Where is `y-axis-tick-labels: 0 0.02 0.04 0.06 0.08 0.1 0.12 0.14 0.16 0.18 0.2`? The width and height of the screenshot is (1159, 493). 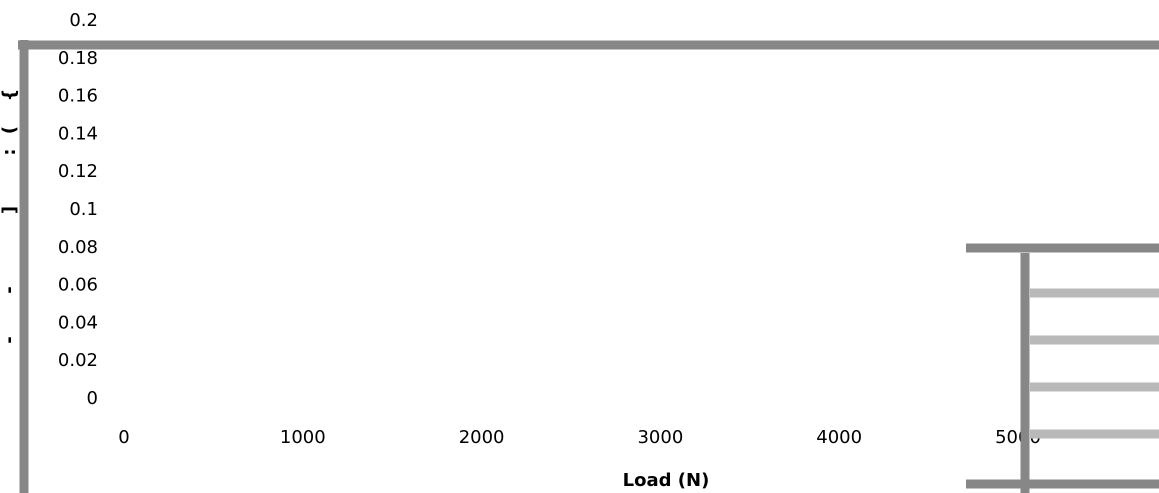 y-axis-tick-labels: 0 0.02 0.04 0.06 0.08 0.1 0.12 0.14 0.16 0.18 0.2 is located at coordinates (78, 209).